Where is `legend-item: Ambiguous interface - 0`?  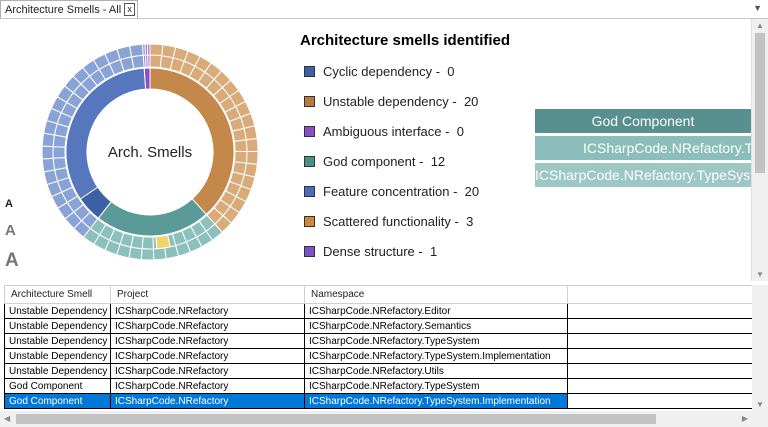 legend-item: Ambiguous interface - 0 is located at coordinates (384, 131).